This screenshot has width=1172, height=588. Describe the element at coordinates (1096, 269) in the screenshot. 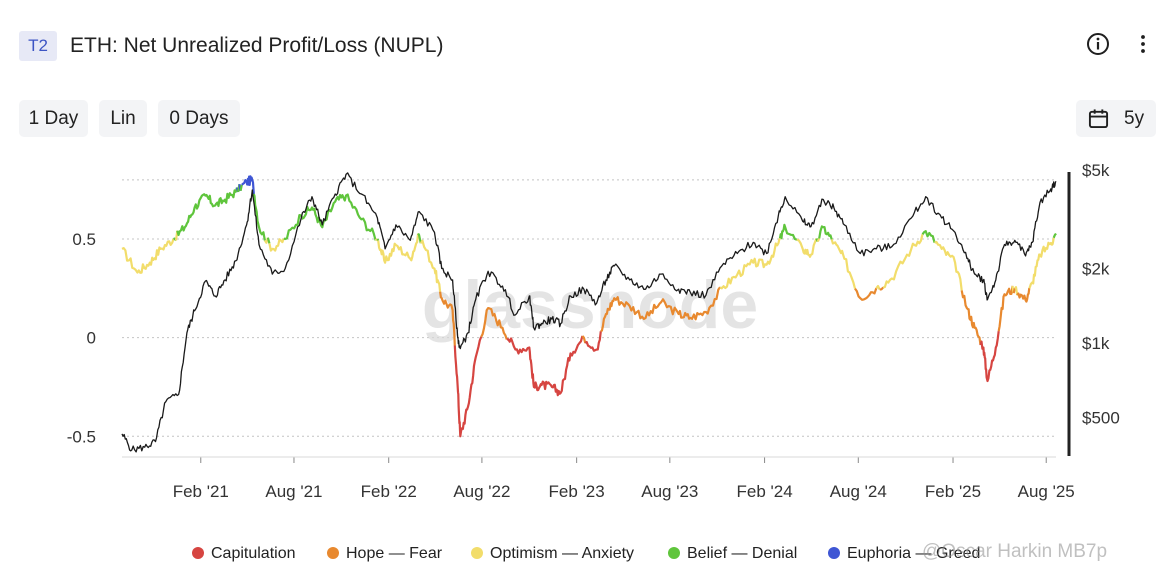

I see `y-right-tick-label: $2k` at that location.